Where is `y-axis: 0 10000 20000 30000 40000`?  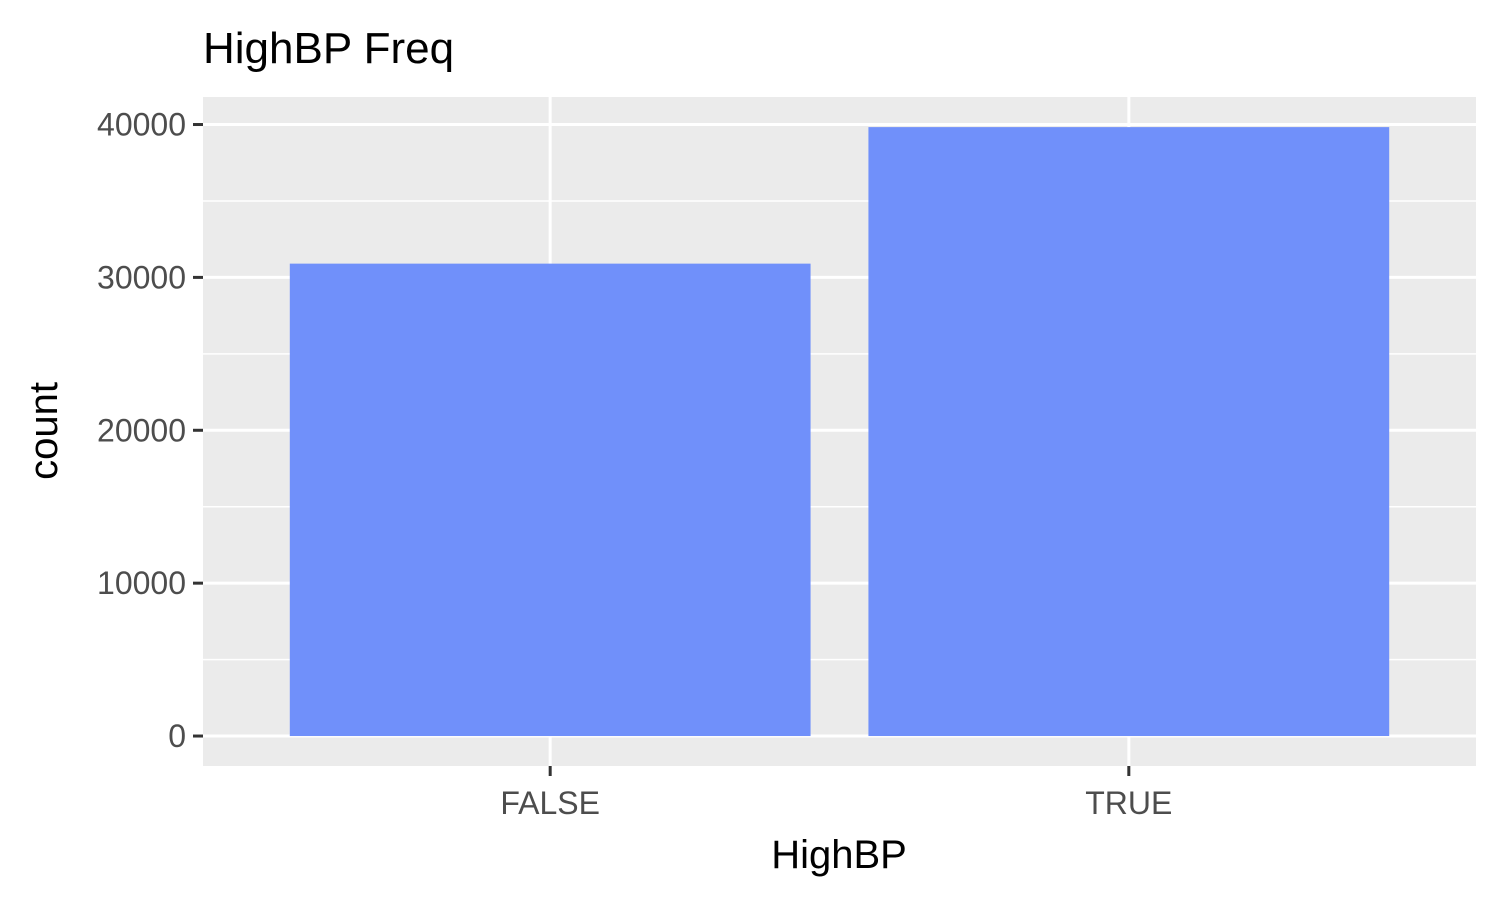
y-axis: 0 10000 20000 30000 40000 is located at coordinates (150, 430).